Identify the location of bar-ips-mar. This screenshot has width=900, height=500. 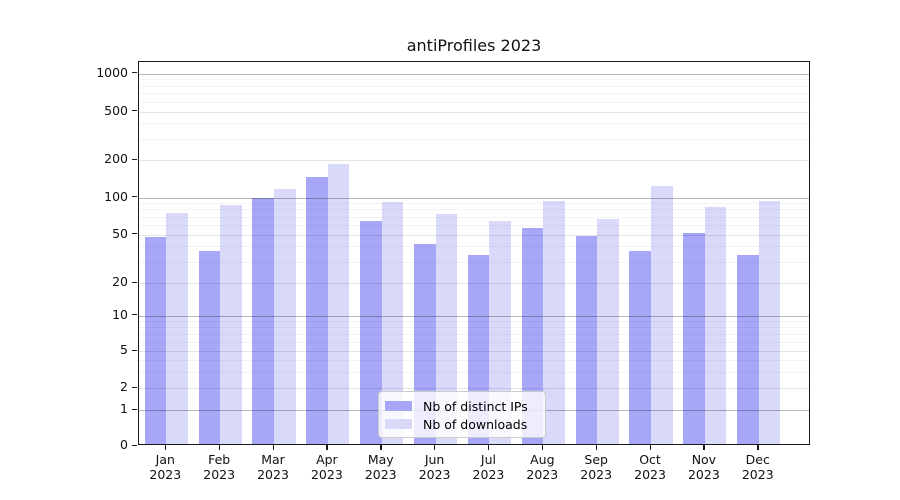
(263, 320).